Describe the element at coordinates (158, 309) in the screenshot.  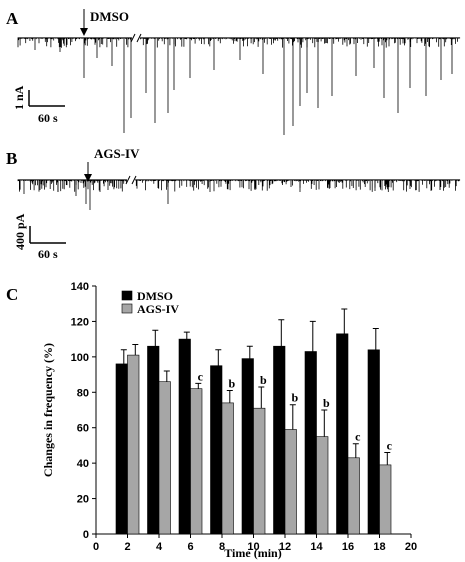
I see `legend-label: AGS-IV` at that location.